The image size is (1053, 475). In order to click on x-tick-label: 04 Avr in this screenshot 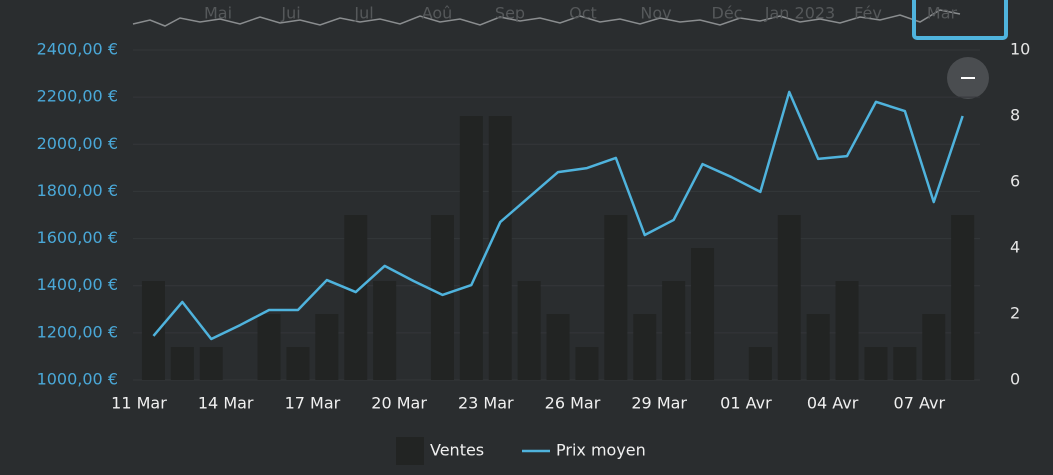, I will do `click(833, 403)`.